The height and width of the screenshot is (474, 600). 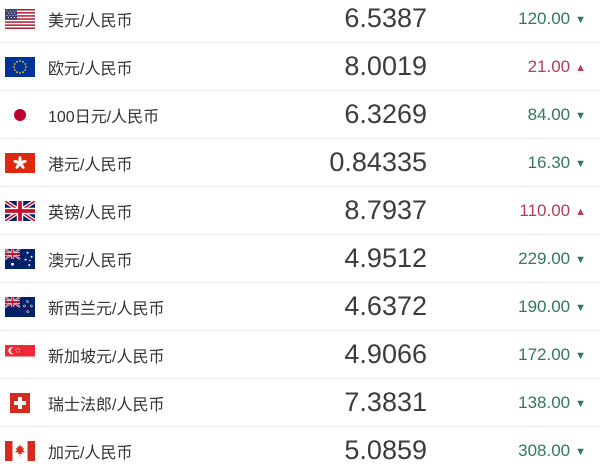 What do you see at coordinates (549, 162) in the screenshot?
I see `change-value: 16.30` at bounding box center [549, 162].